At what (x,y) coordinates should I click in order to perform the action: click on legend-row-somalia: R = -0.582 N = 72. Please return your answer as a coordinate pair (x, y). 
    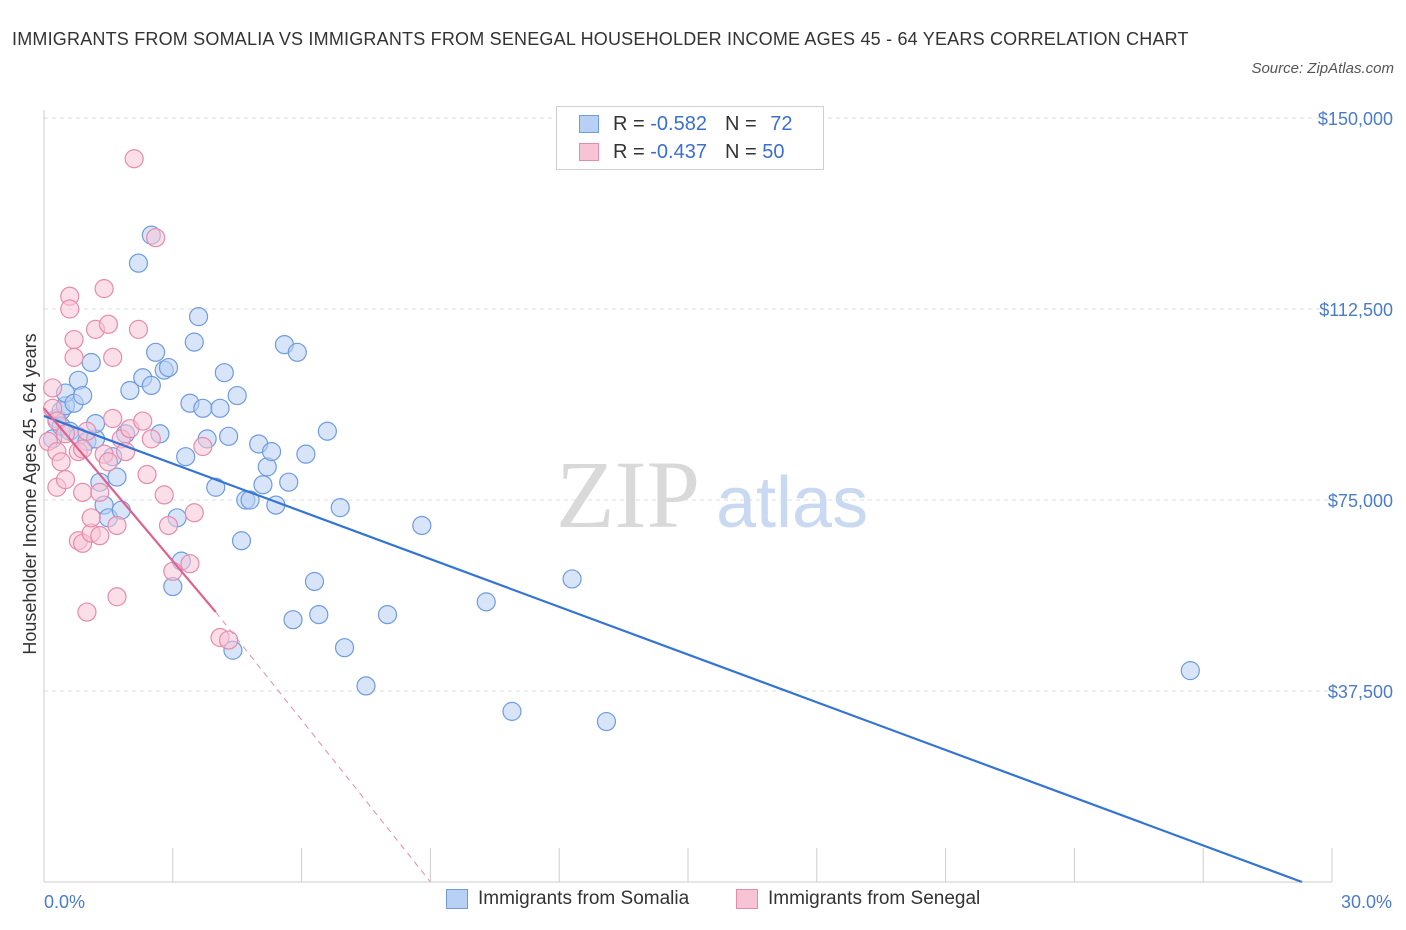
    Looking at the image, I should click on (685, 124).